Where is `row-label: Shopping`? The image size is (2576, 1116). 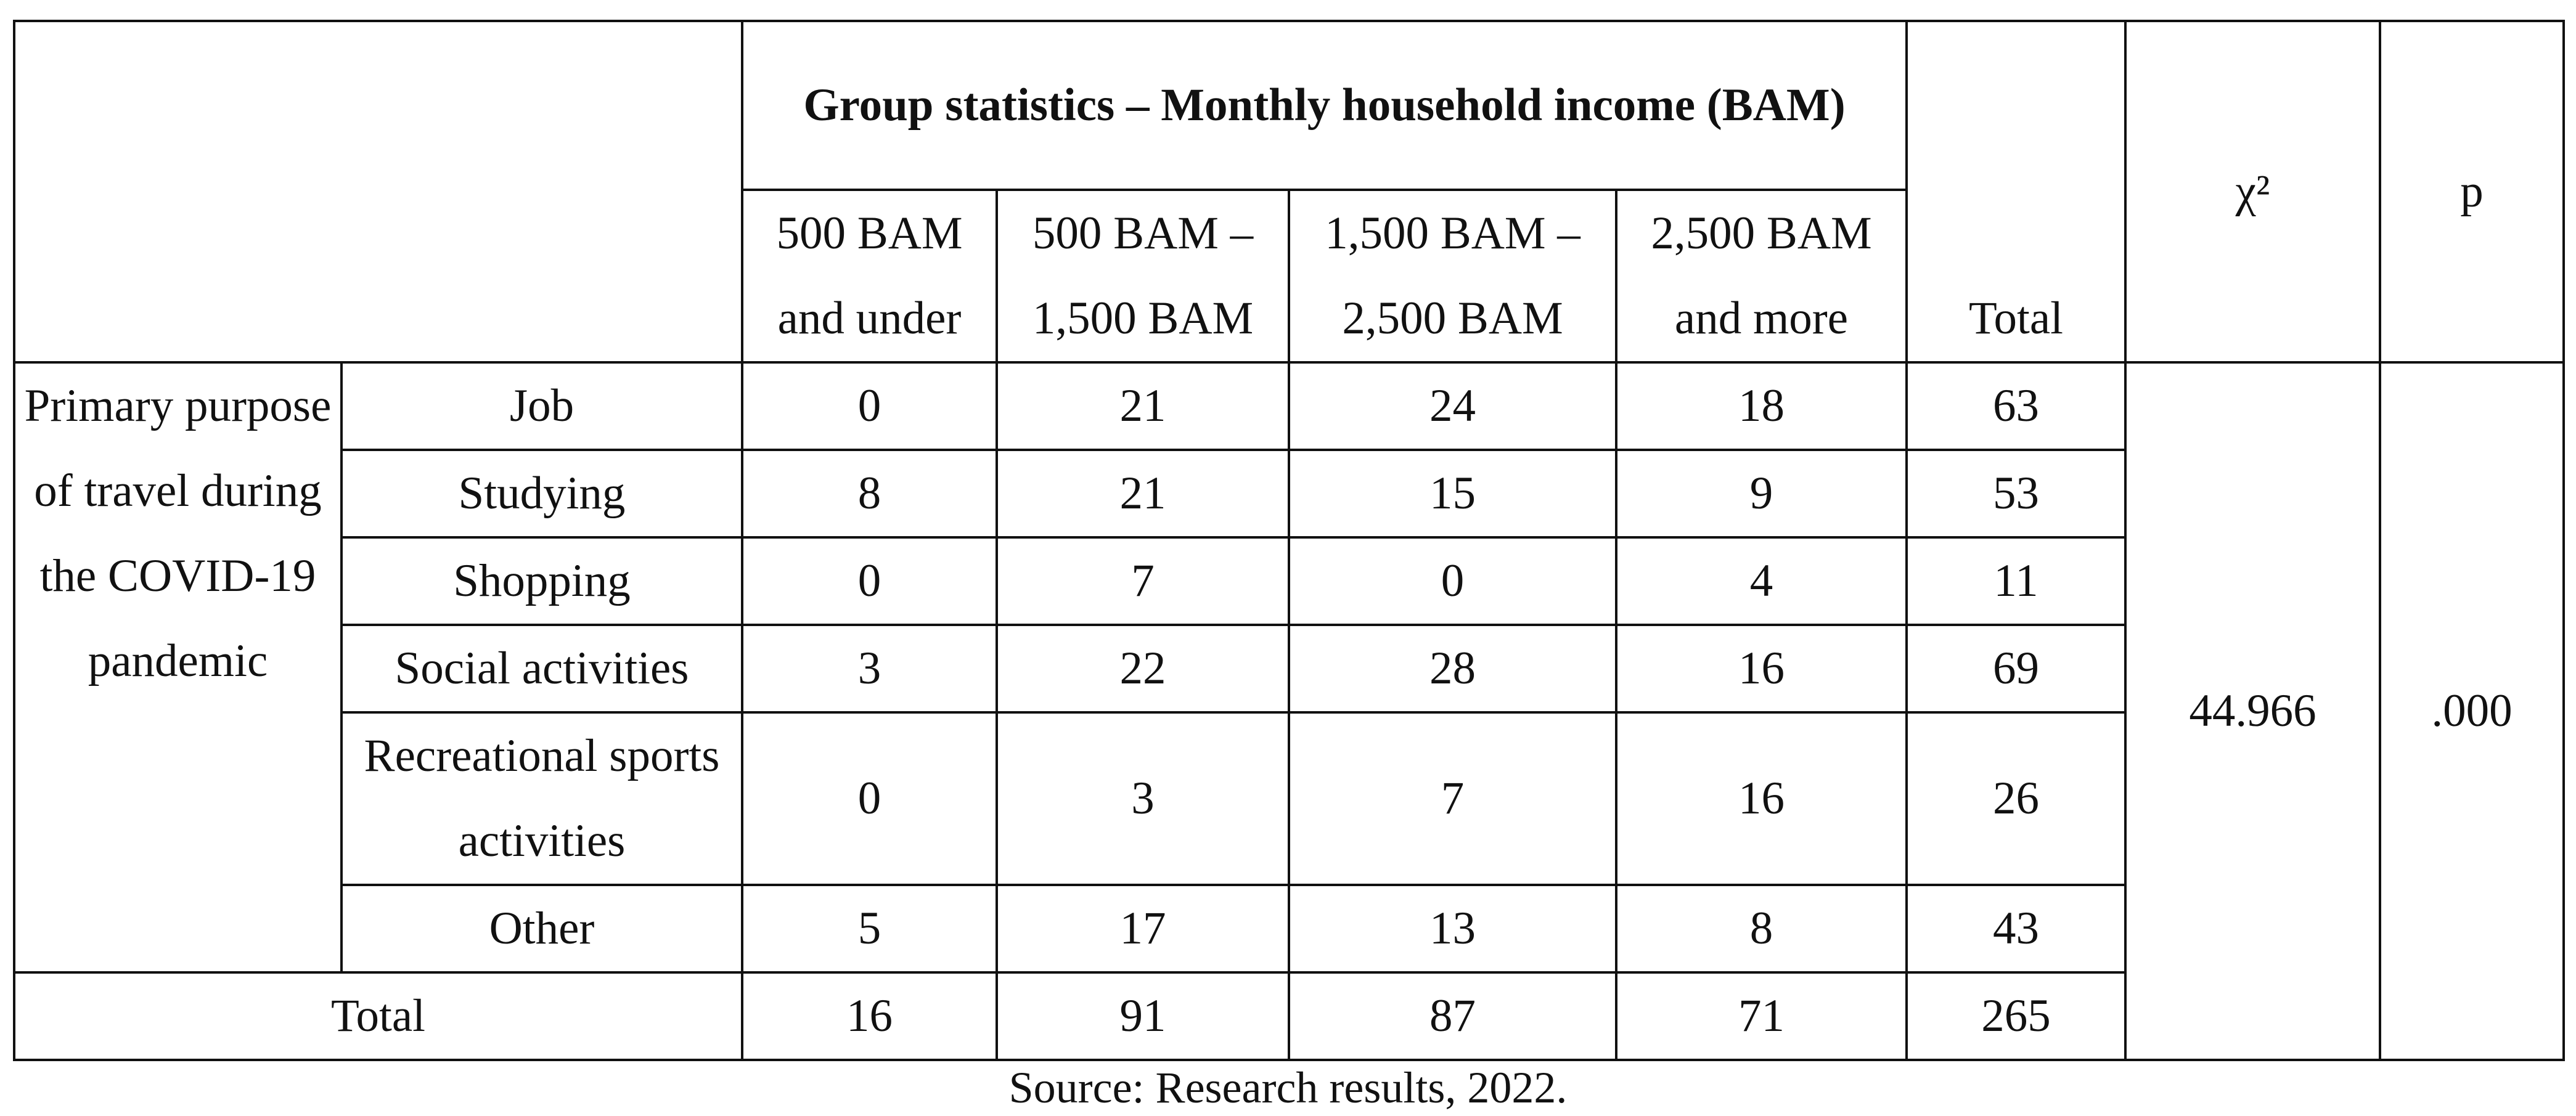
row-label: Shopping is located at coordinates (541, 581).